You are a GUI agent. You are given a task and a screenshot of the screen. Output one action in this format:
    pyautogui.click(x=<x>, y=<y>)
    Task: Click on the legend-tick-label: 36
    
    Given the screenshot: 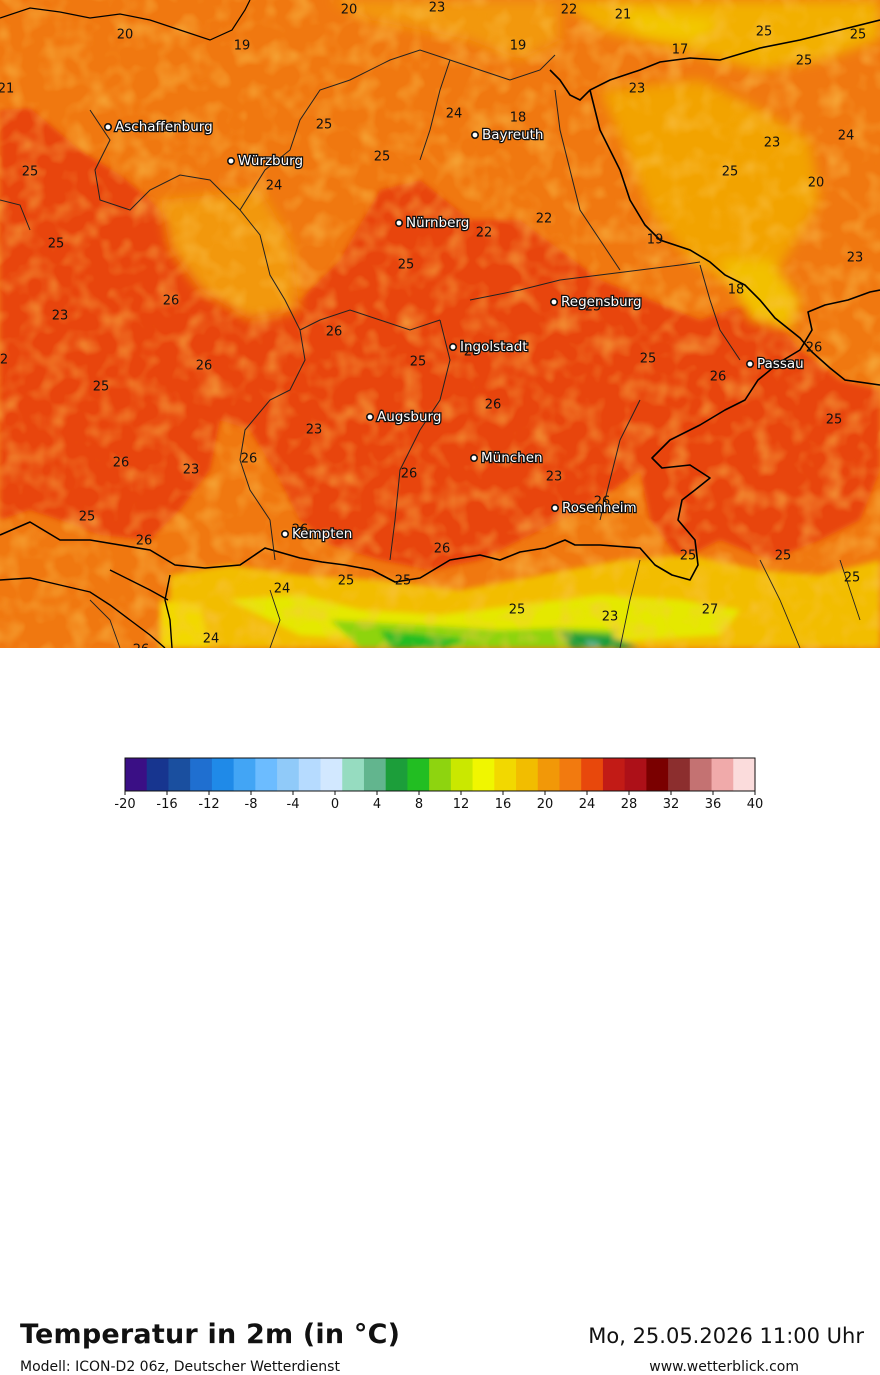 What is the action you would take?
    pyautogui.click(x=713, y=804)
    